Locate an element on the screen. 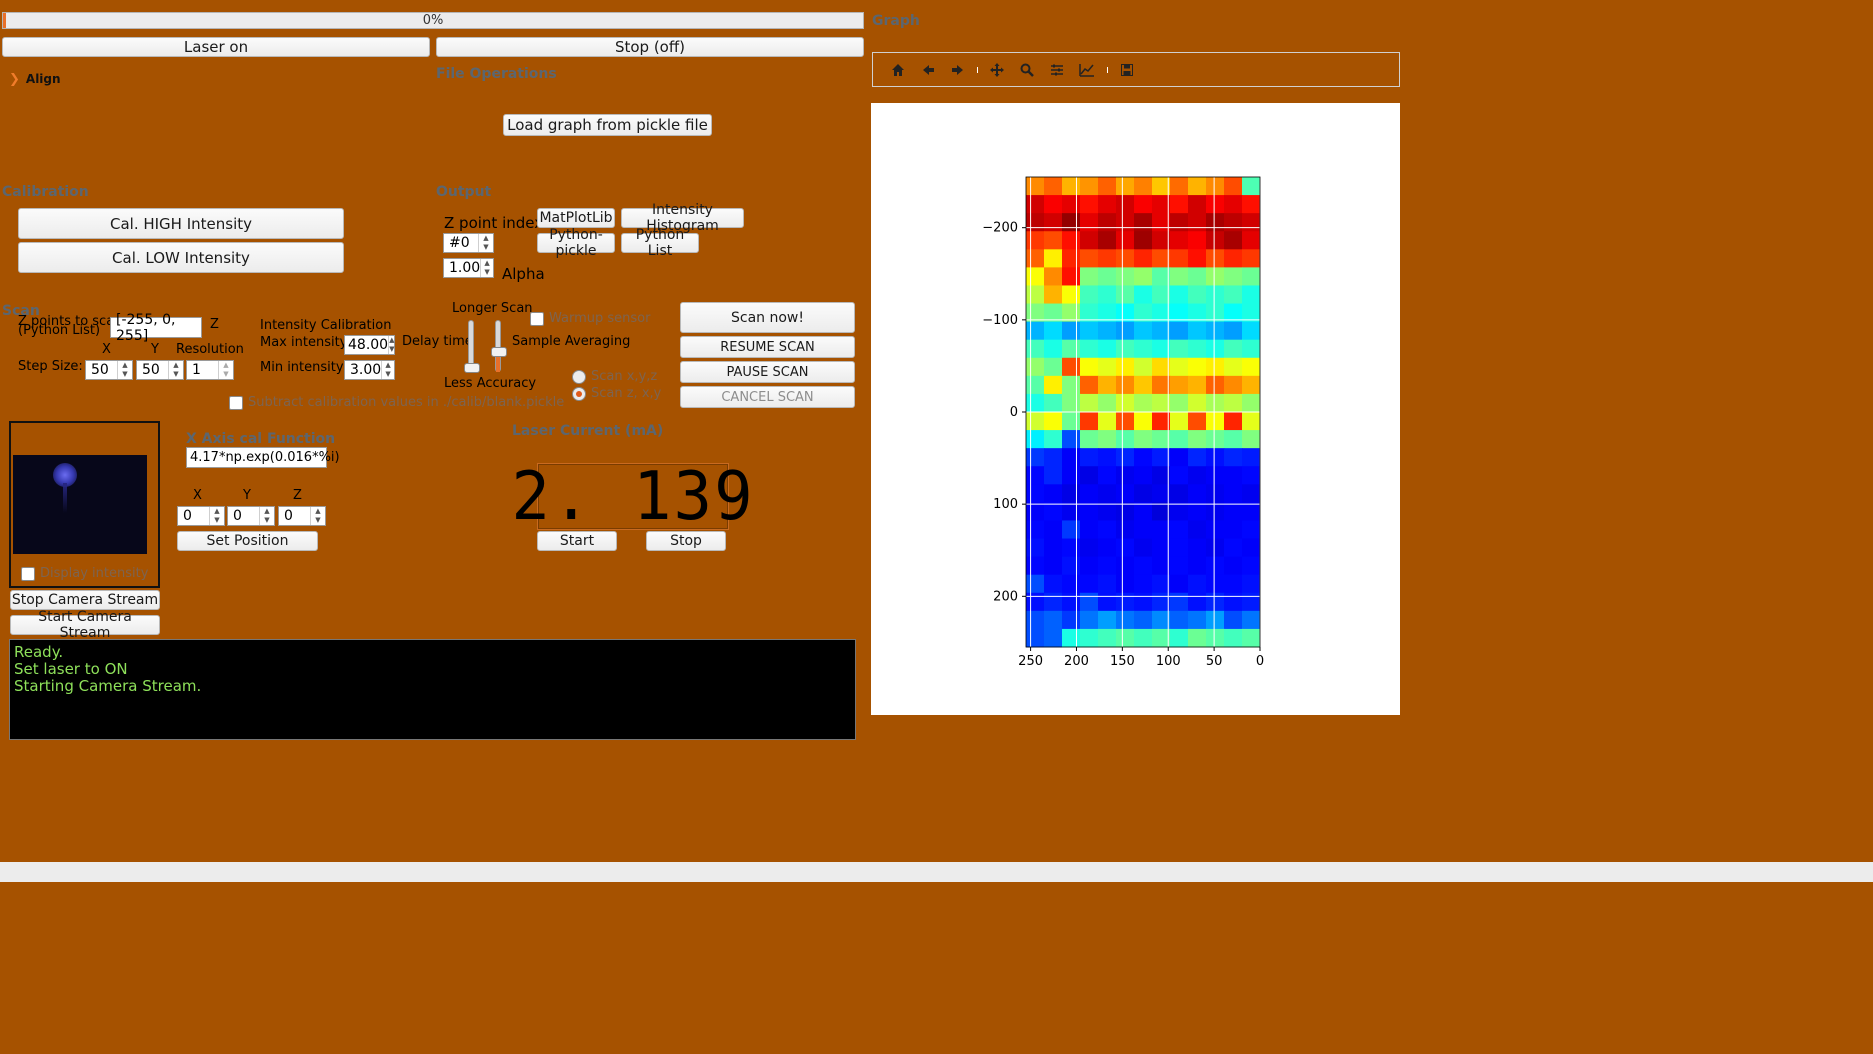 The image size is (1873, 1054). step-x-spinbox: 50 ▲ ▼ is located at coordinates (109, 370).